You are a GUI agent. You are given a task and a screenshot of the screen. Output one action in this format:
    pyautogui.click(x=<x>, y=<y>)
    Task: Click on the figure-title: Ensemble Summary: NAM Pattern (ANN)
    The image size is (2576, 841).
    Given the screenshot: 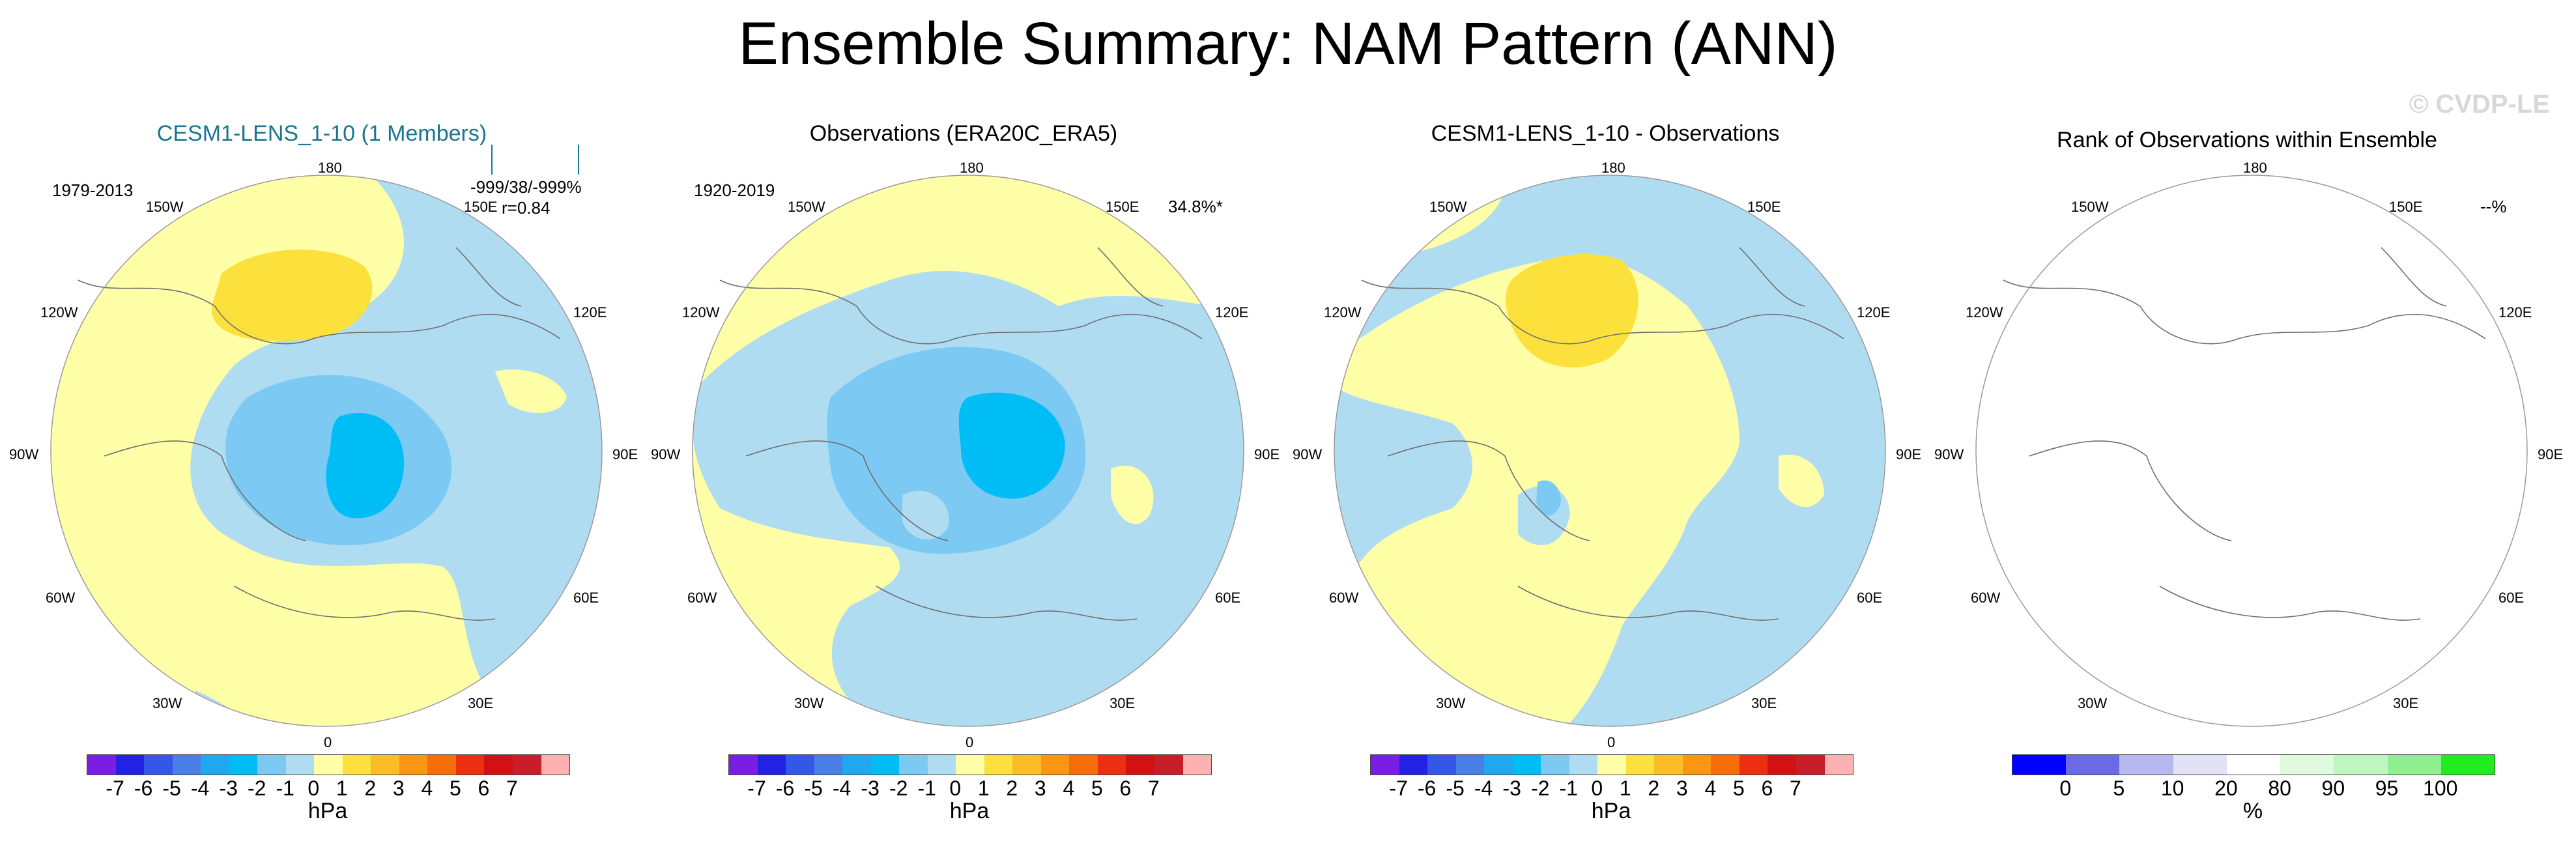 What is the action you would take?
    pyautogui.click(x=1288, y=44)
    